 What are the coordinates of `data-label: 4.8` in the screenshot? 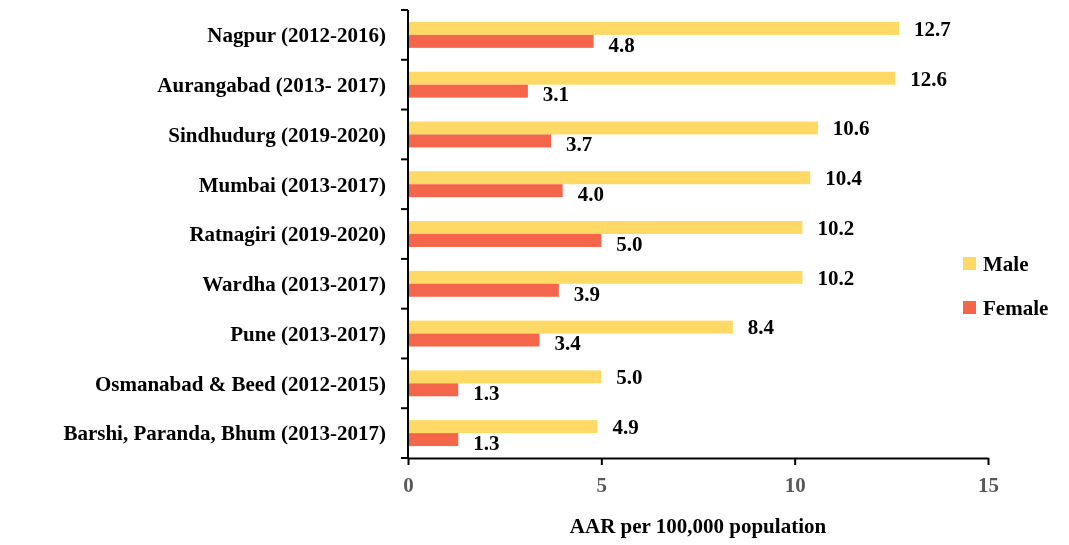 It's located at (621, 44).